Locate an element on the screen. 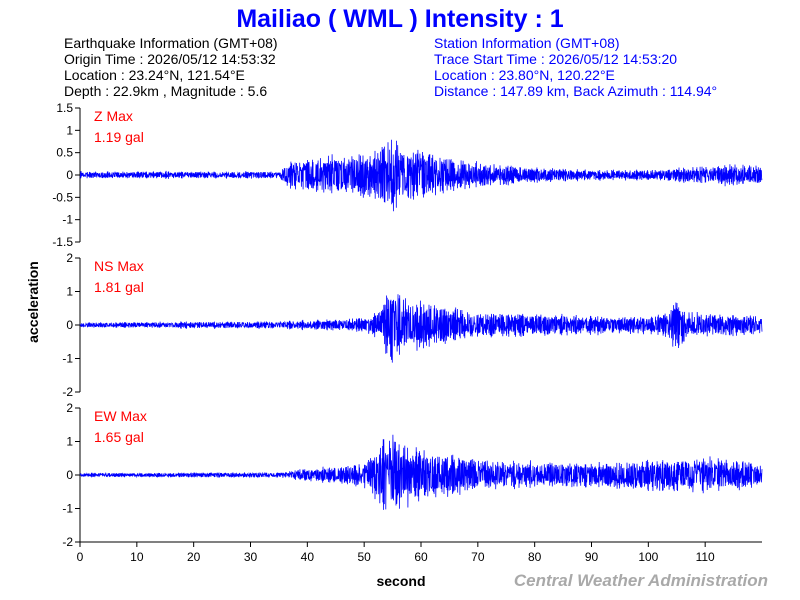 This screenshot has height=600, width=800. waveform-trace-ew is located at coordinates (421, 472).